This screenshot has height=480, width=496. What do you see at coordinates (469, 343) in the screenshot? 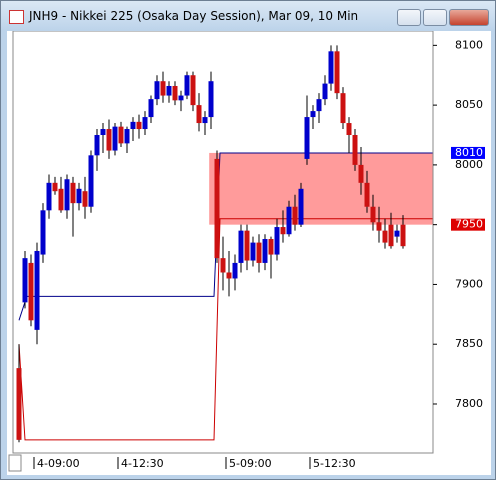
I see `y-tick-label: 7850` at bounding box center [469, 343].